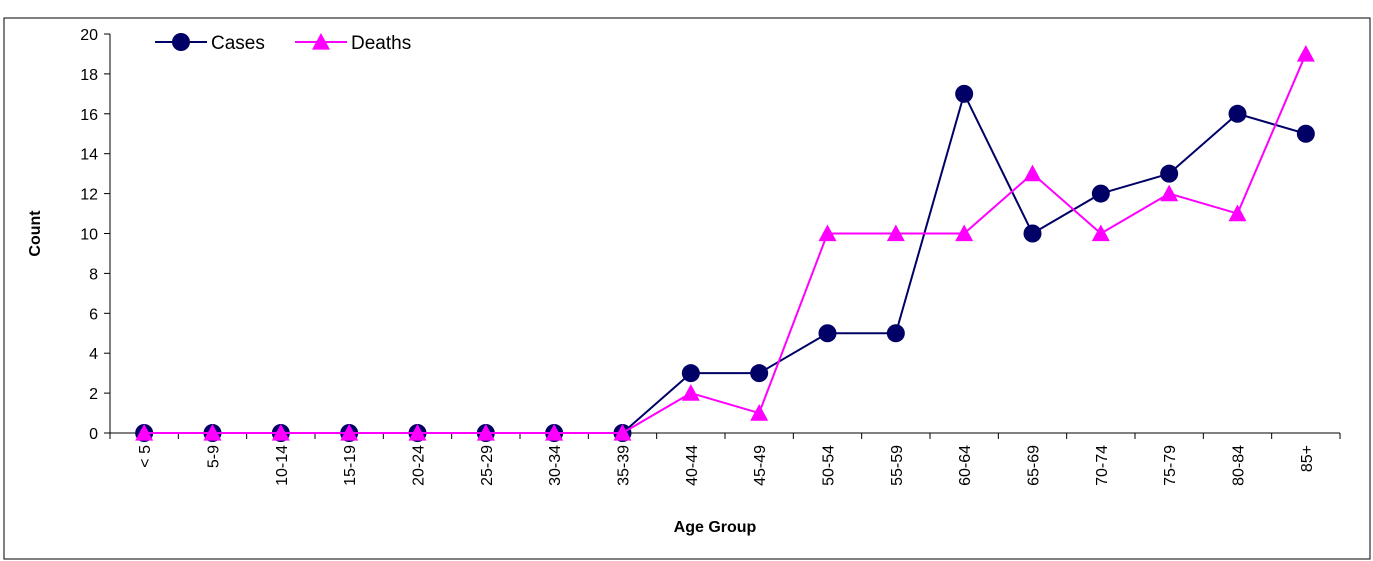 Image resolution: width=1373 pixels, height=561 pixels. What do you see at coordinates (283, 43) in the screenshot?
I see `legend: Cases Deaths` at bounding box center [283, 43].